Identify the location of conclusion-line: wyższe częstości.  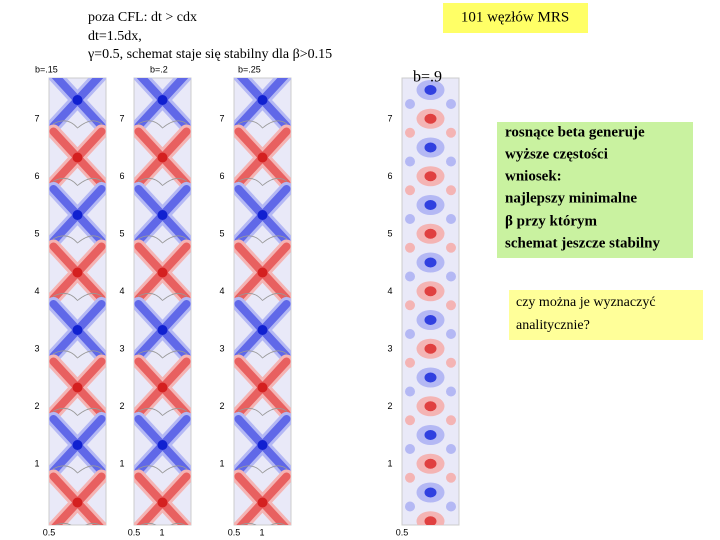
(556, 154).